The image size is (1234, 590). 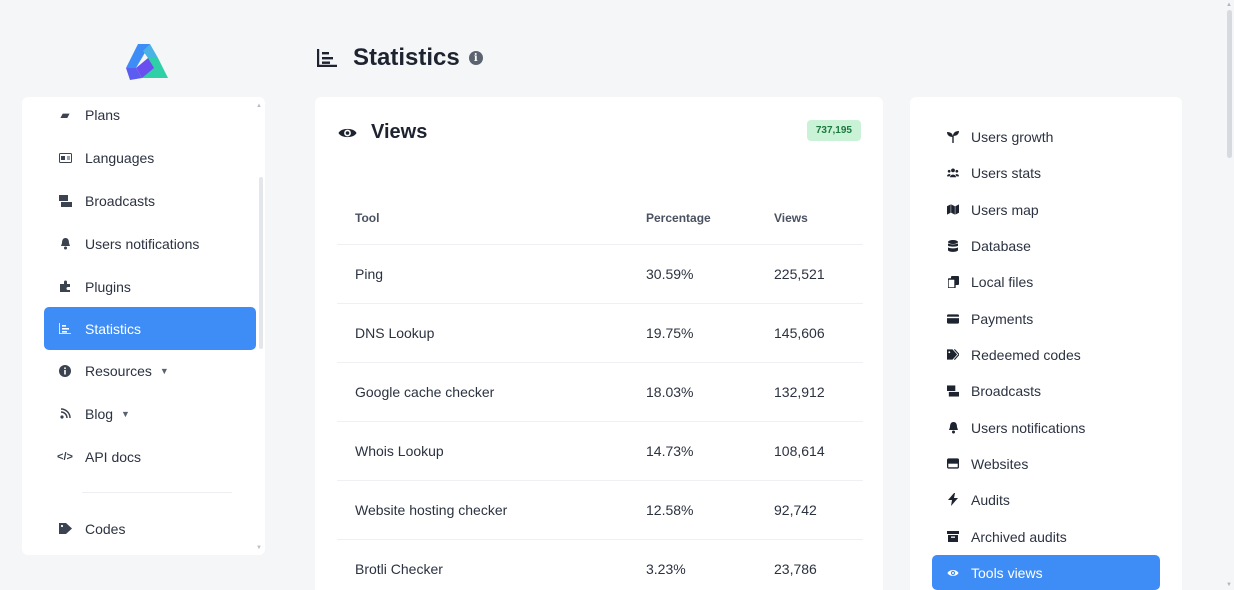 What do you see at coordinates (818, 219) in the screenshot?
I see `column-header-views: Views` at bounding box center [818, 219].